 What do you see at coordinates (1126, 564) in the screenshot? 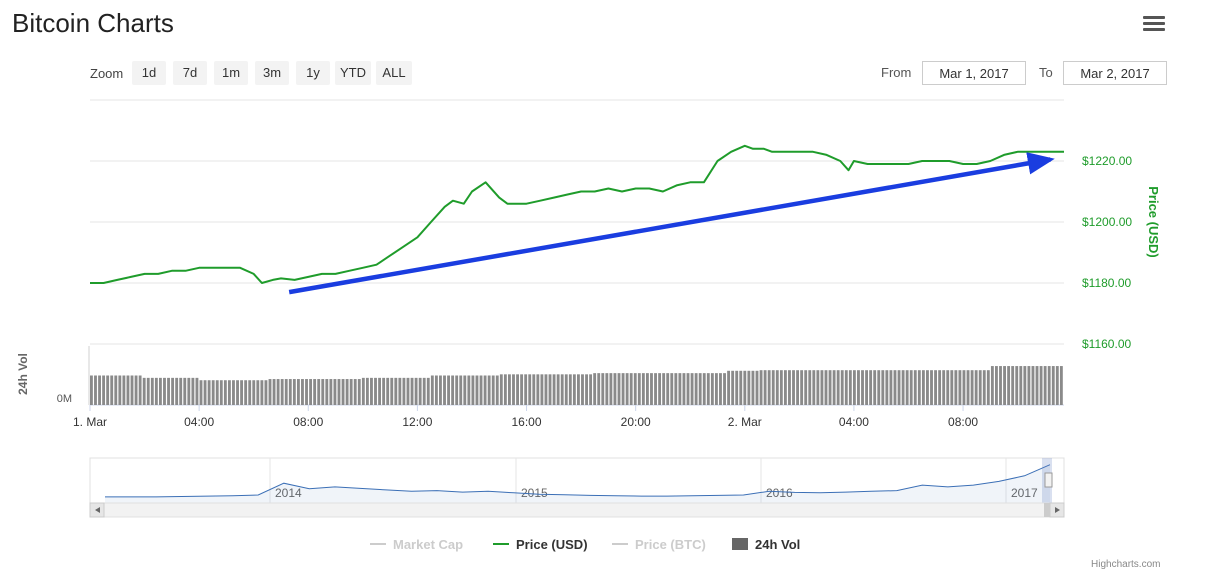
I see `highcharts-credits: Highcharts.com` at bounding box center [1126, 564].